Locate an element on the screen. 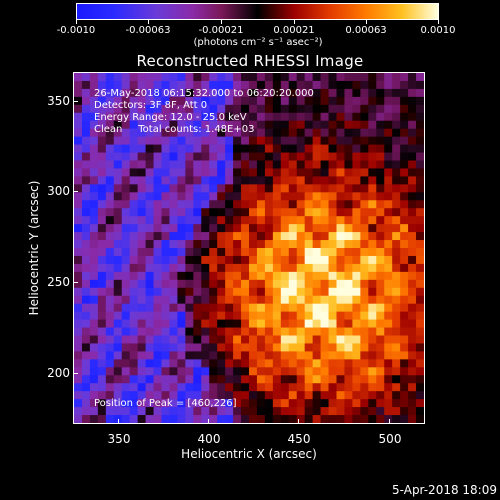 Image resolution: width=500 pixels, height=500 pixels. colorbar-tick-label: 0.0010 is located at coordinates (438, 30).